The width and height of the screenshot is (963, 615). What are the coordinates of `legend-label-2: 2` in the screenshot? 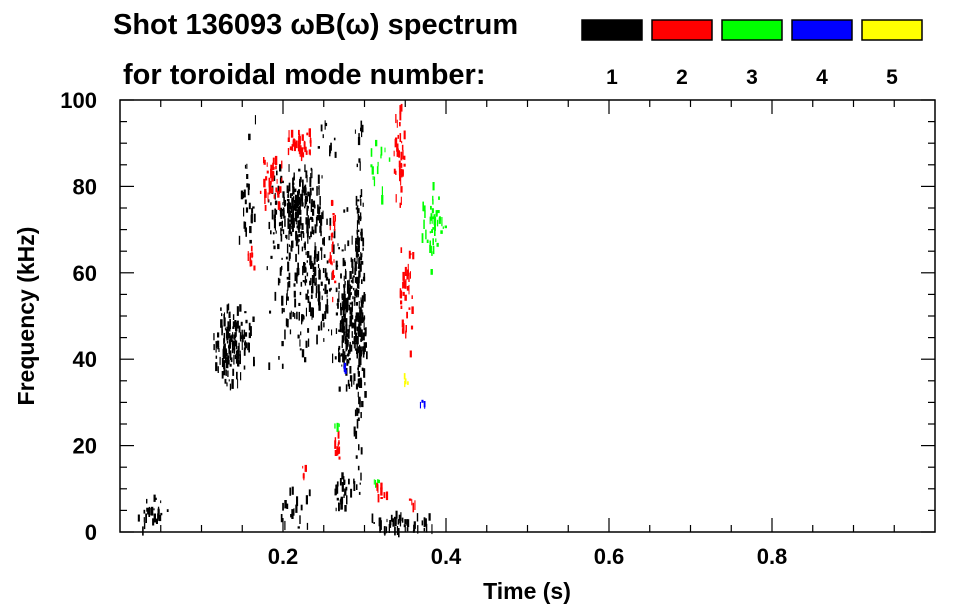 It's located at (682, 77).